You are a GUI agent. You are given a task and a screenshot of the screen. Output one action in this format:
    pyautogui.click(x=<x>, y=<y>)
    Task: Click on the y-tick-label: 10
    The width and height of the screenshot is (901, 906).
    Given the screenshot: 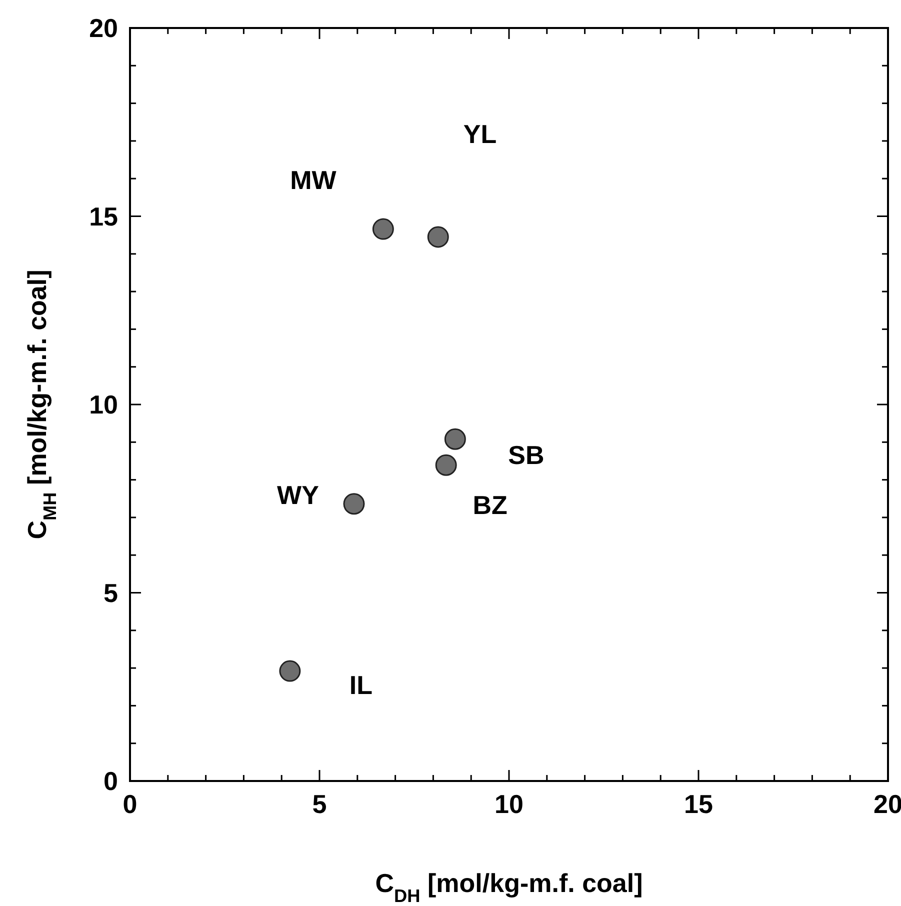 What is the action you would take?
    pyautogui.click(x=103, y=405)
    